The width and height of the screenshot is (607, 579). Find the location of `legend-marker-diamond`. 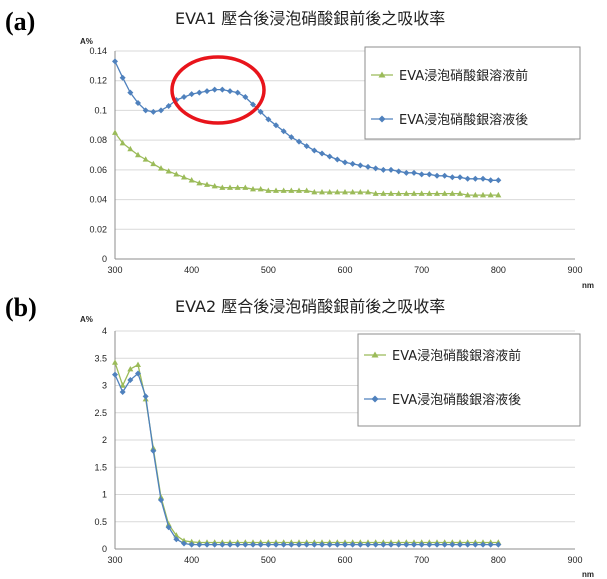

legend-marker-diamond is located at coordinates (382, 119).